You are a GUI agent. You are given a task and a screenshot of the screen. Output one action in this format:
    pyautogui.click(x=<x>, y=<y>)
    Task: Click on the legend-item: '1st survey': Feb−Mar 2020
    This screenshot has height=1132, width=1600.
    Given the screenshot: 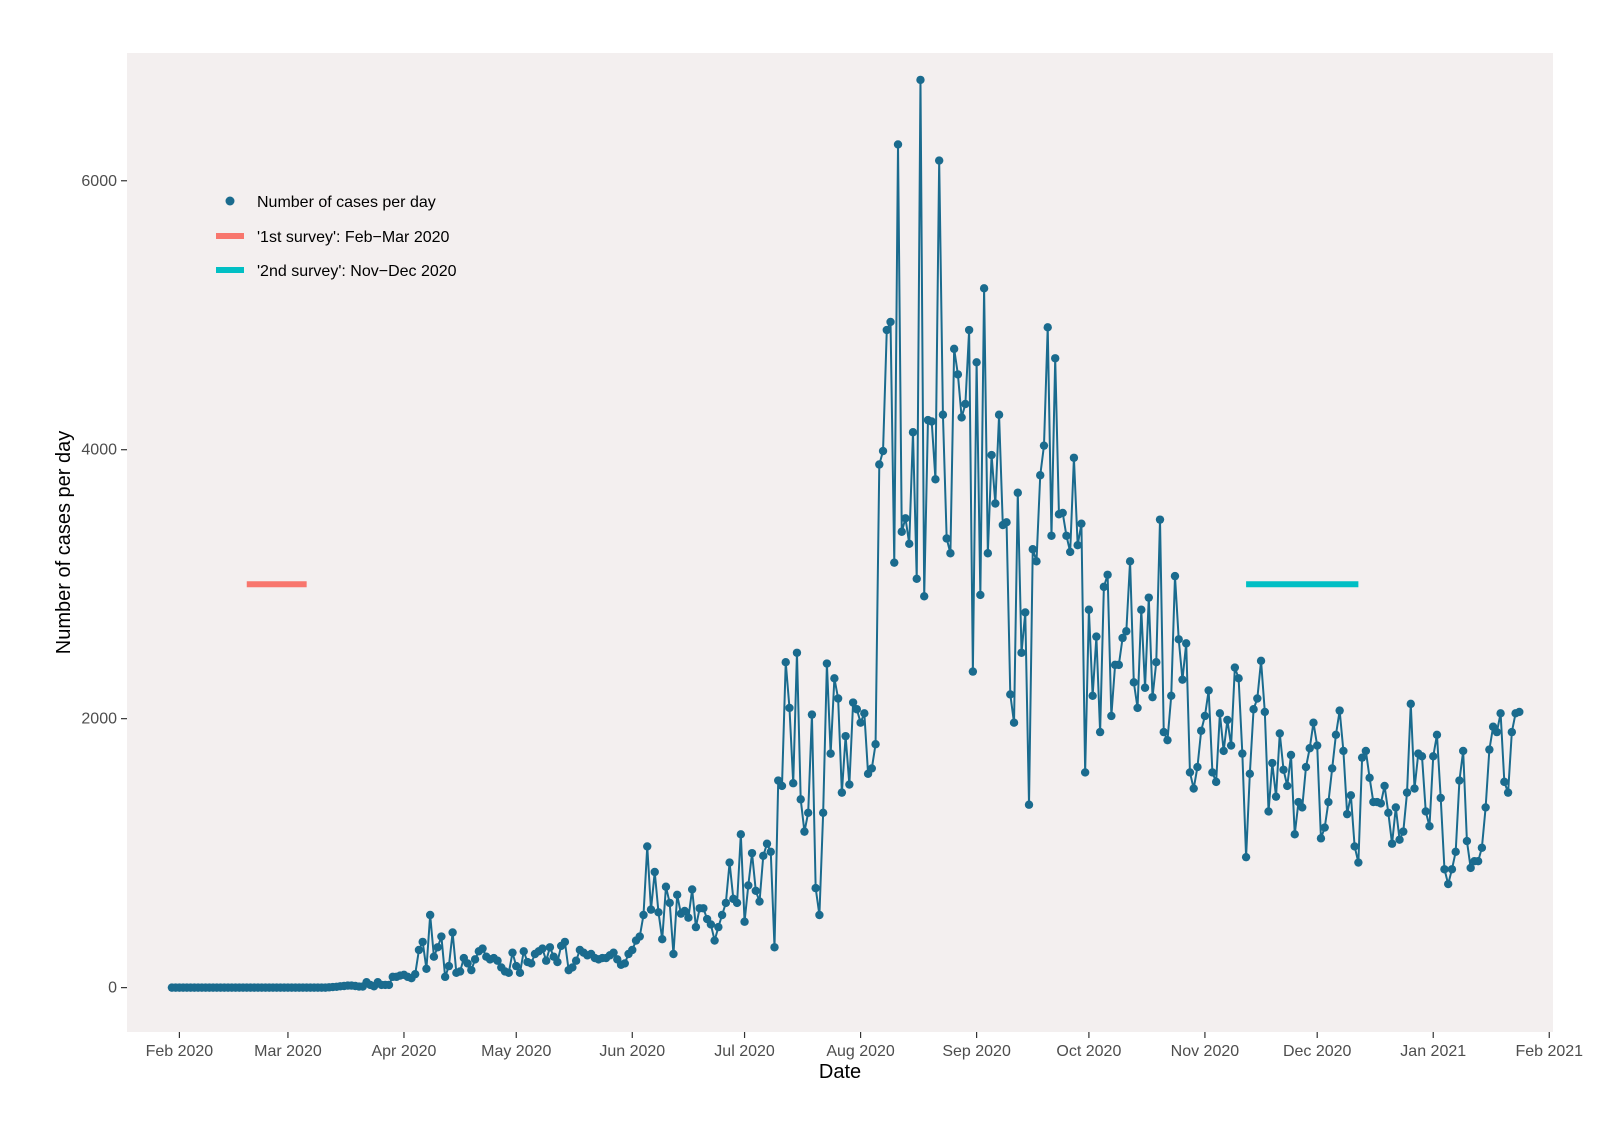 What is the action you would take?
    pyautogui.click(x=333, y=237)
    